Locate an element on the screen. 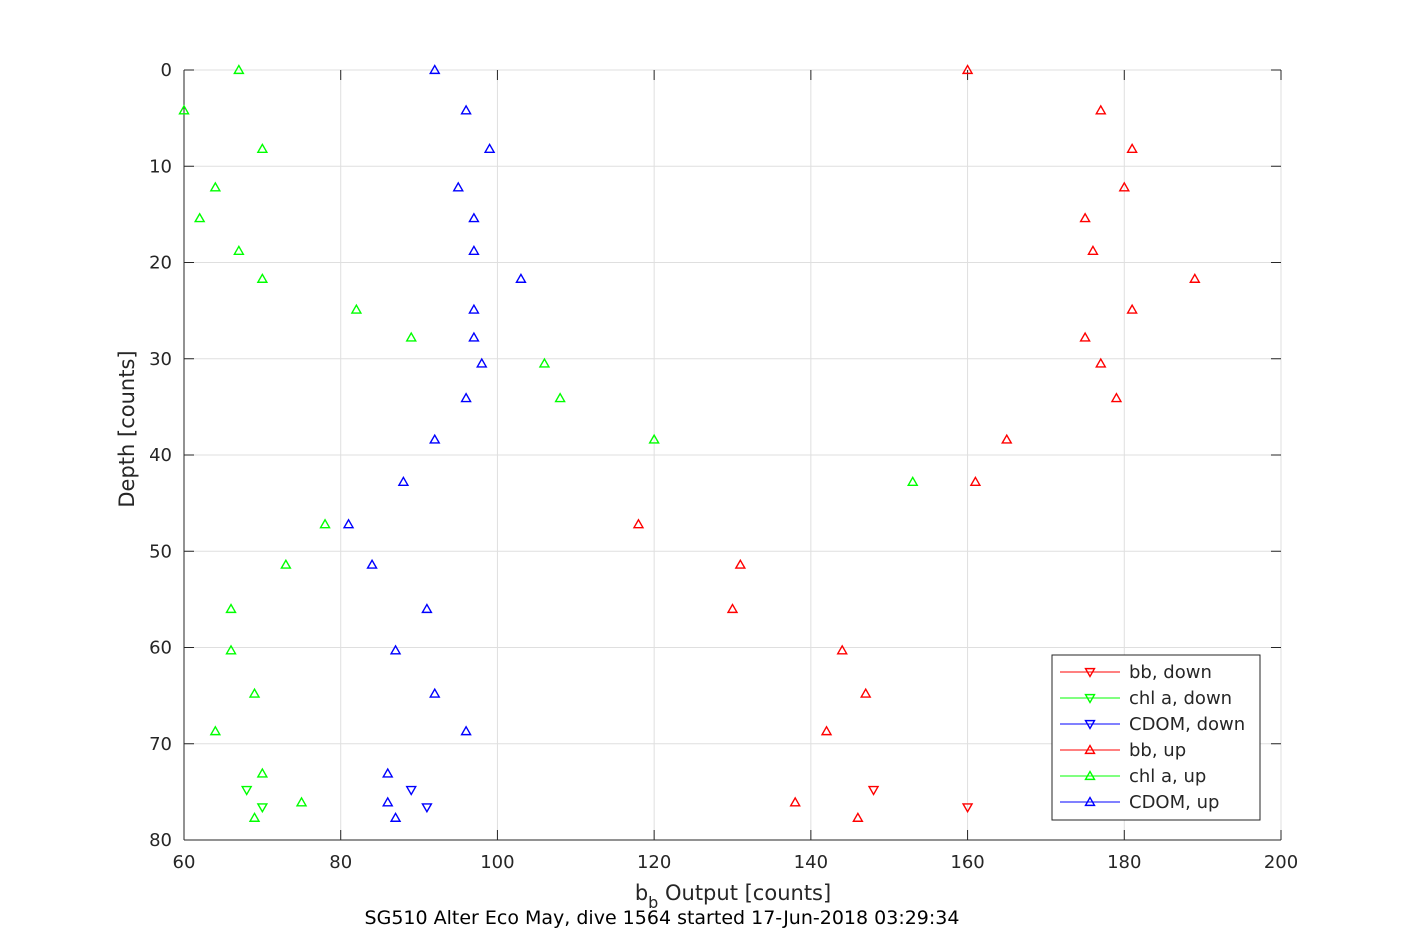  legend-item: CDOM, down is located at coordinates (1152, 724).